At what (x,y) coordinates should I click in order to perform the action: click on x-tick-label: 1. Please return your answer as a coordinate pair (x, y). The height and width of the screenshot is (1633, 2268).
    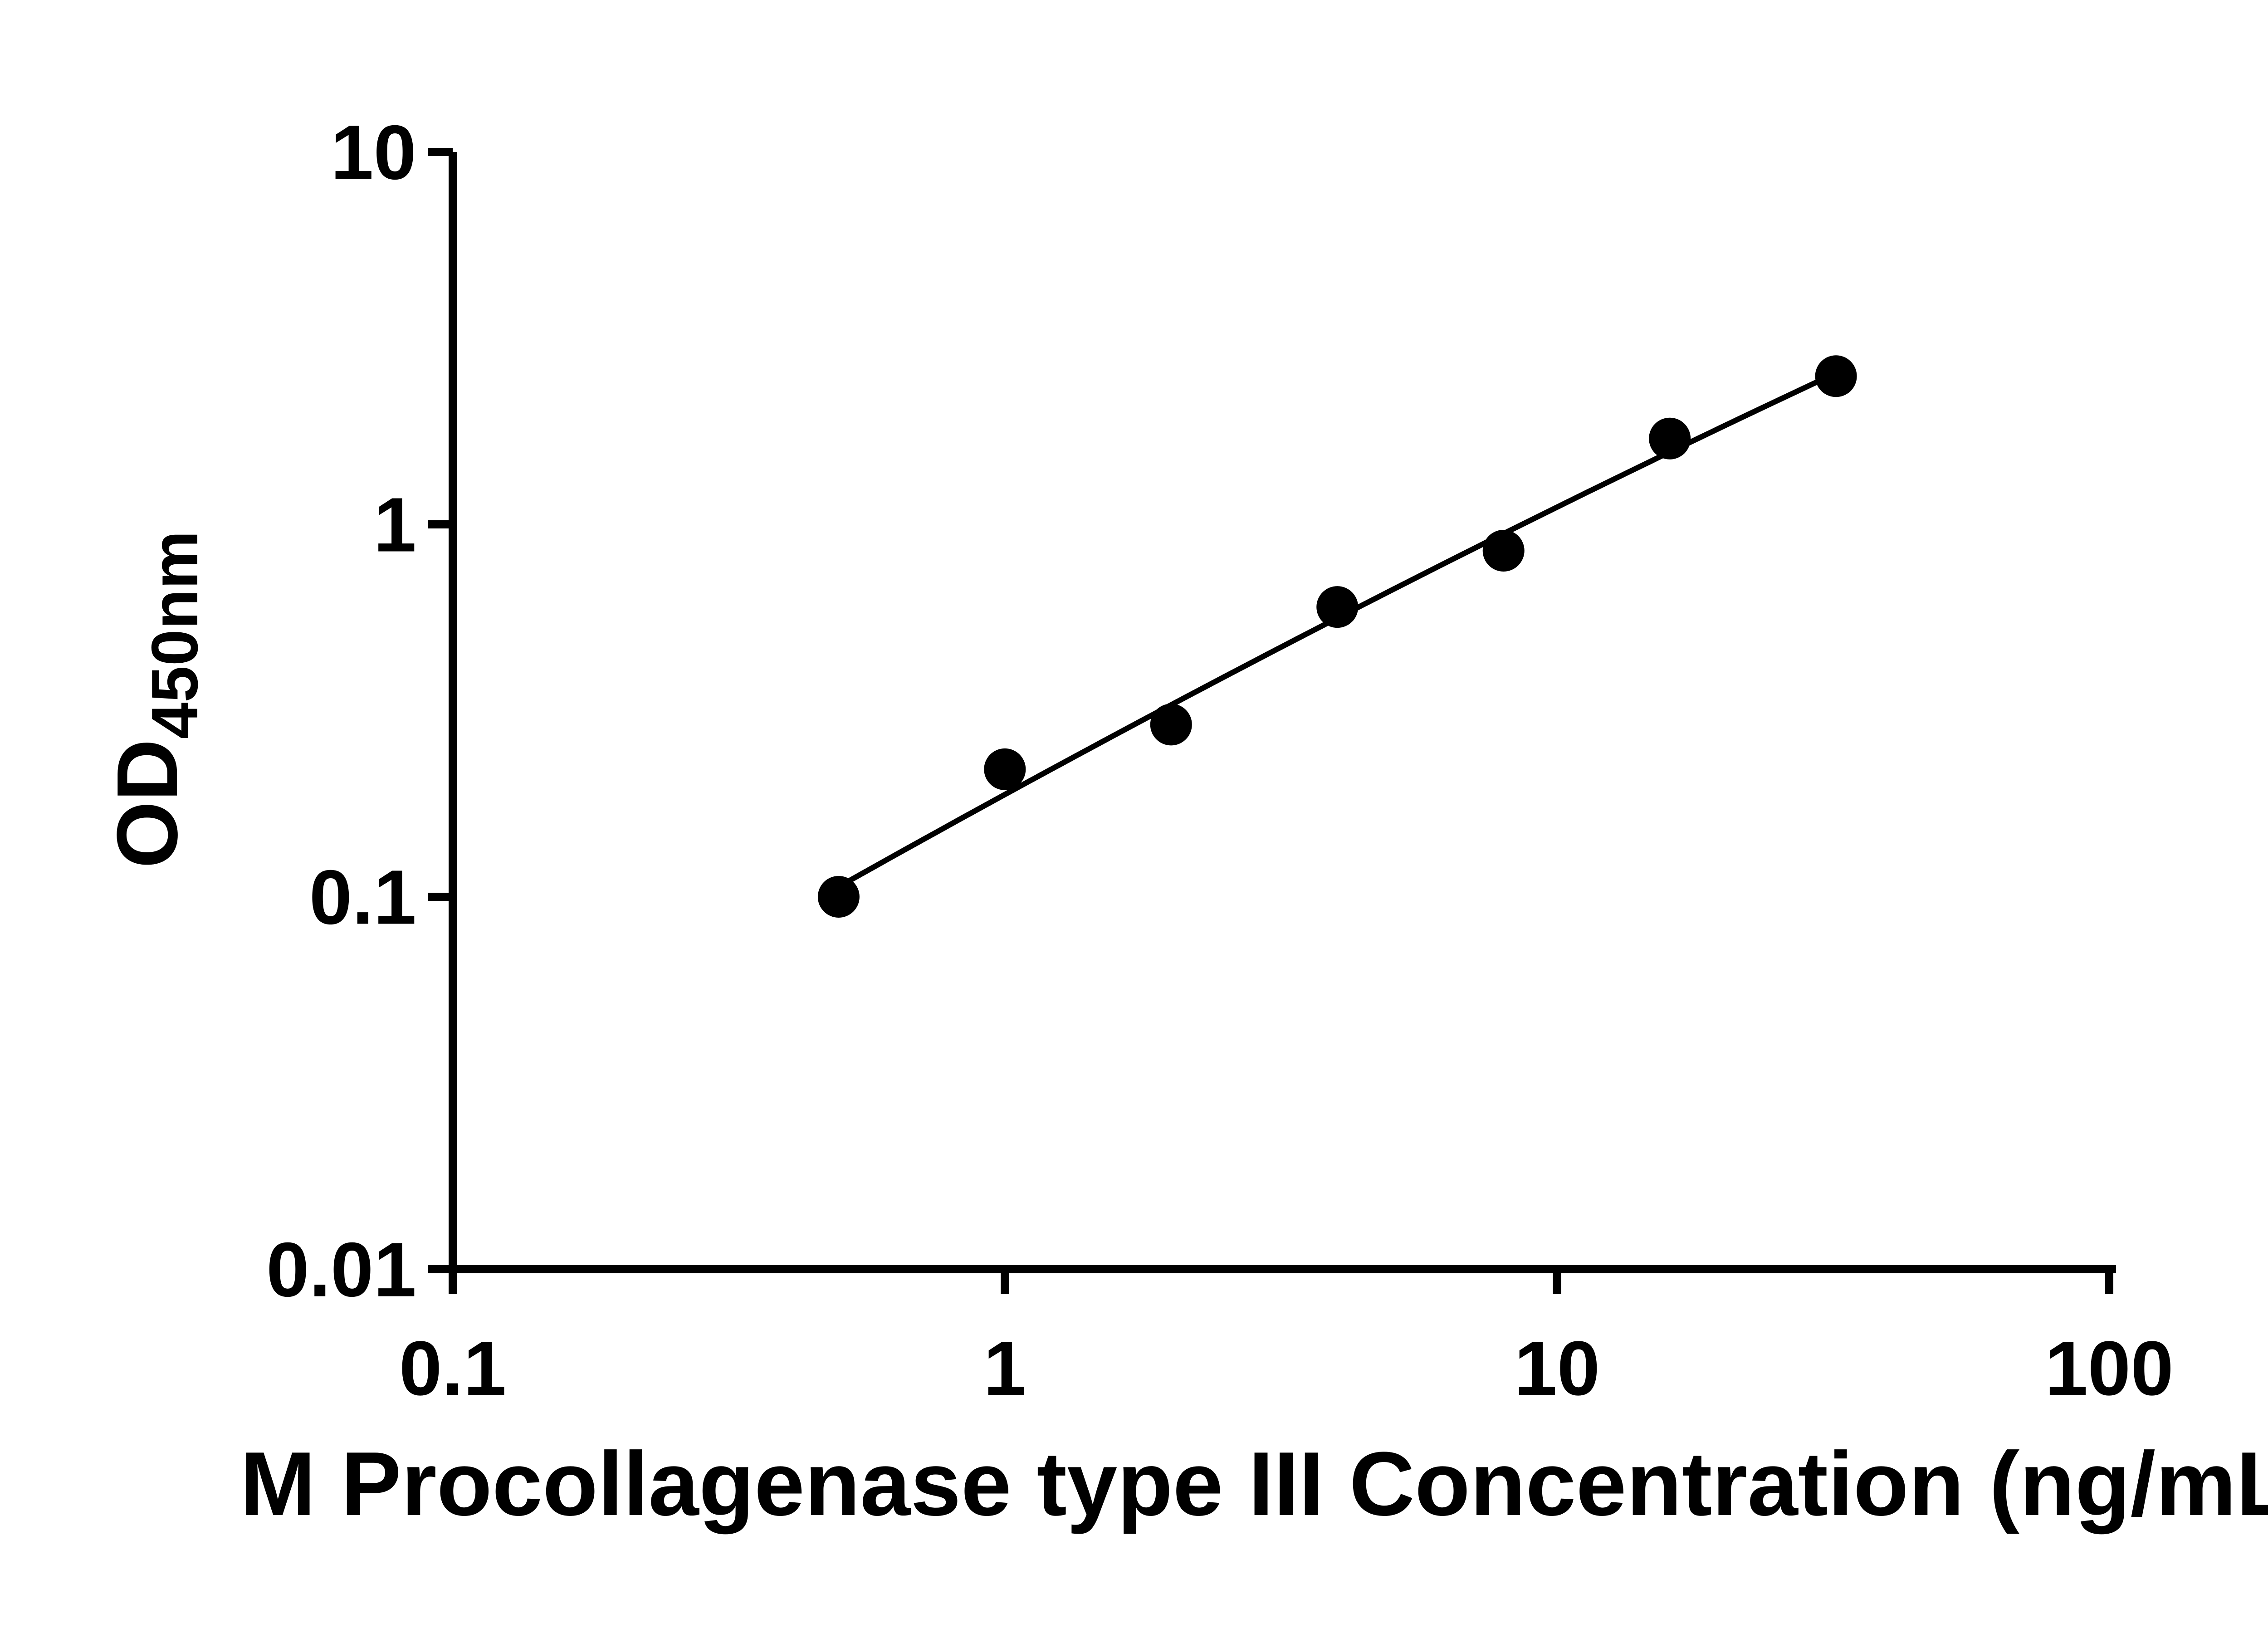
    Looking at the image, I should click on (1004, 1368).